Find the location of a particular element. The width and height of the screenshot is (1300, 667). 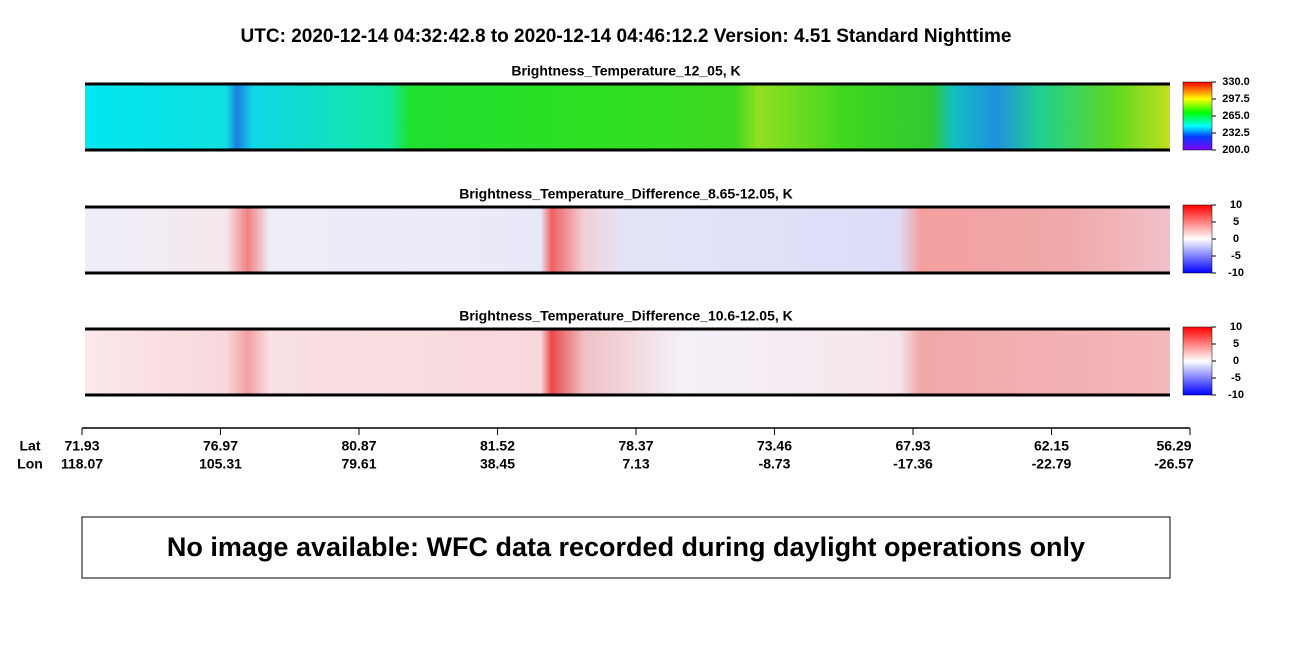

lat-value: 80.87 is located at coordinates (358, 446).